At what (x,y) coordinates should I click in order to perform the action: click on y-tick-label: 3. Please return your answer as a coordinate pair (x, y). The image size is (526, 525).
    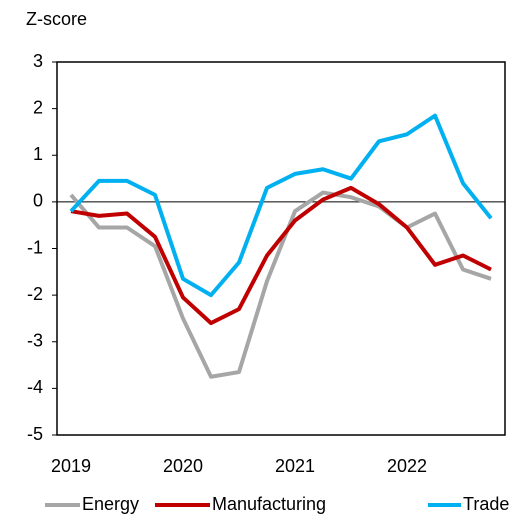
    Looking at the image, I should click on (38, 61).